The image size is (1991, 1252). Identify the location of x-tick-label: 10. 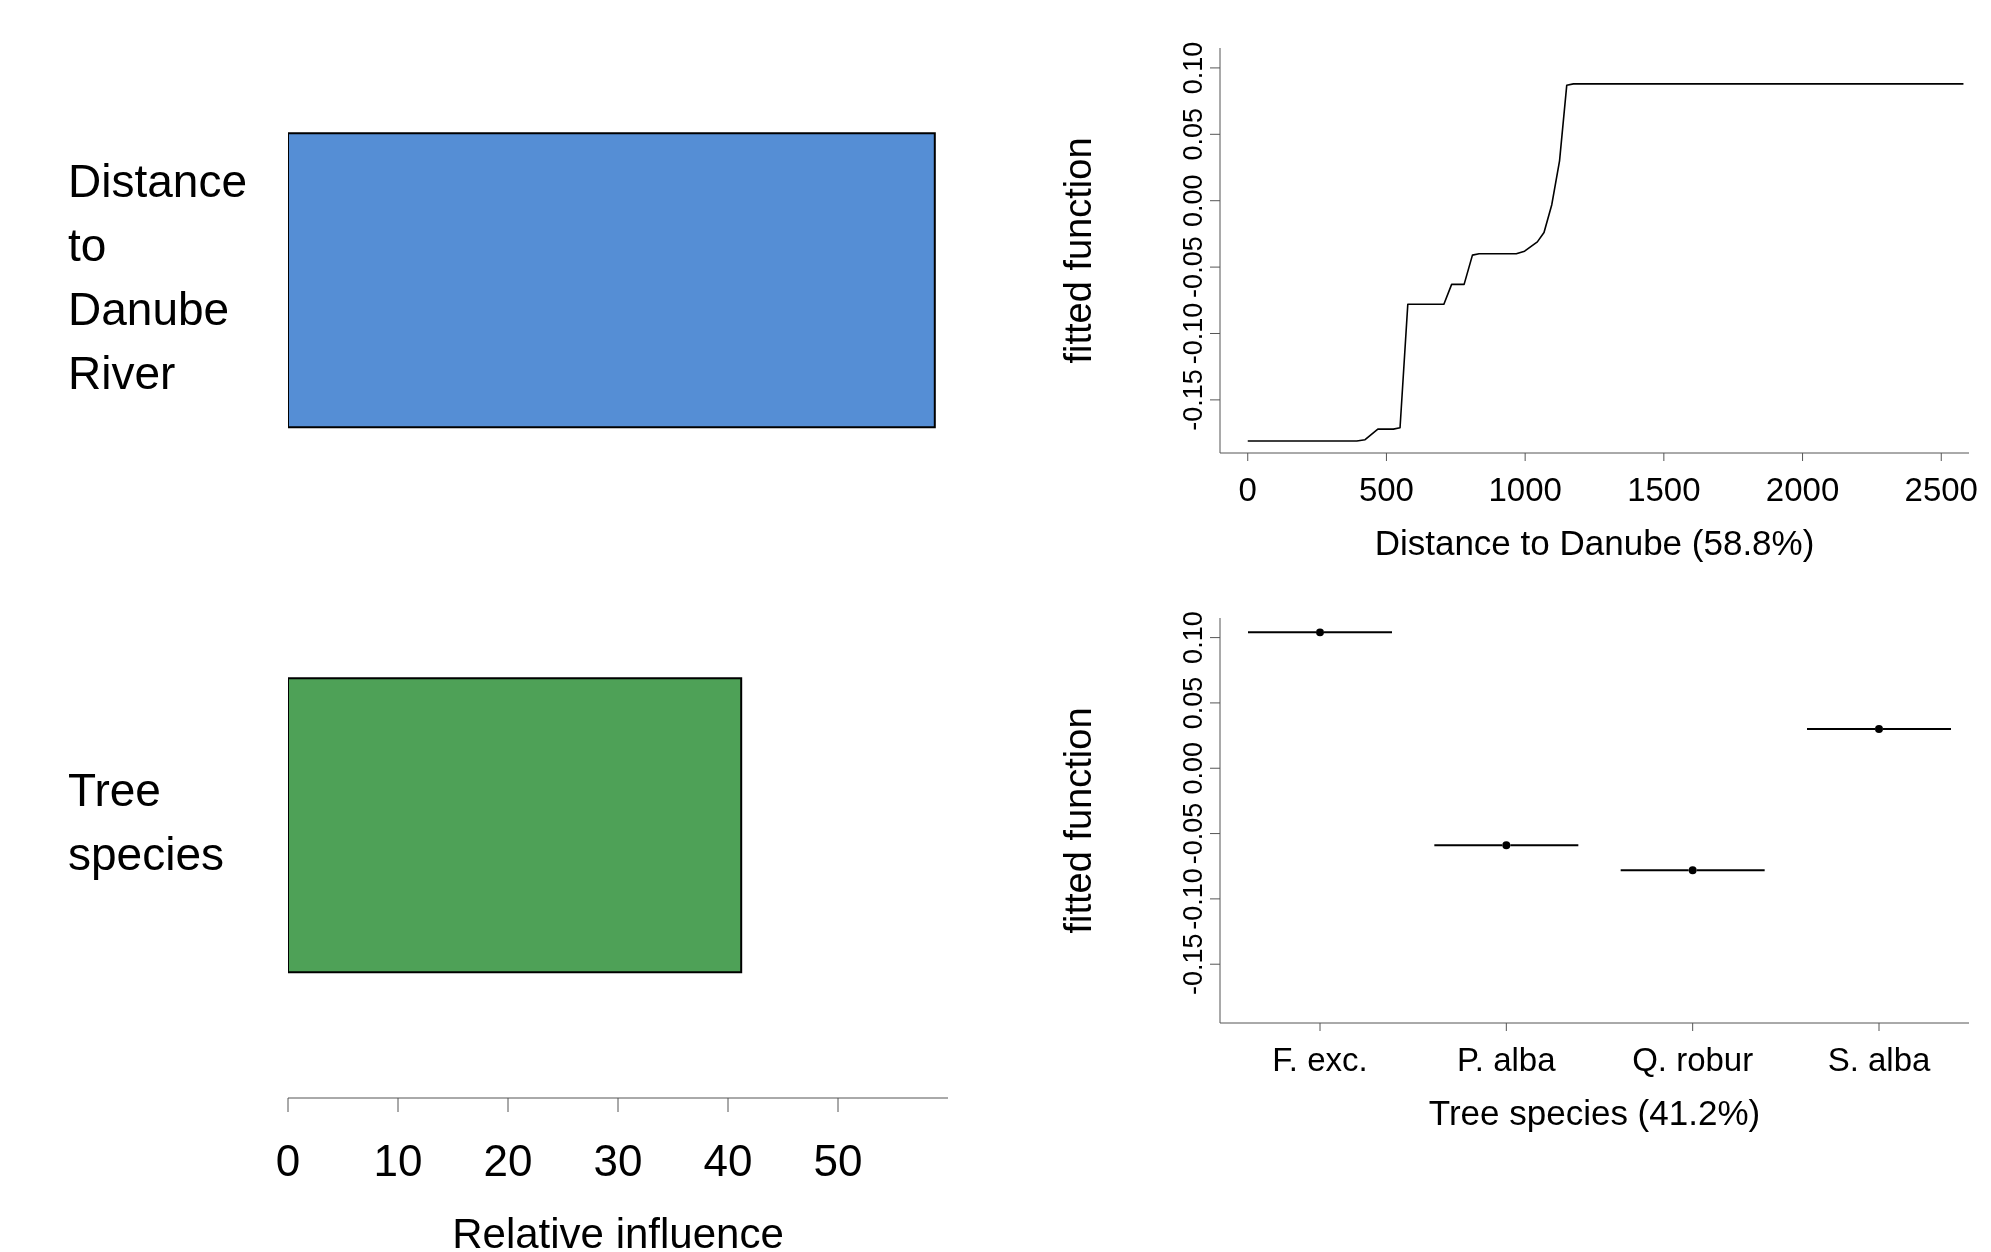
(398, 1160).